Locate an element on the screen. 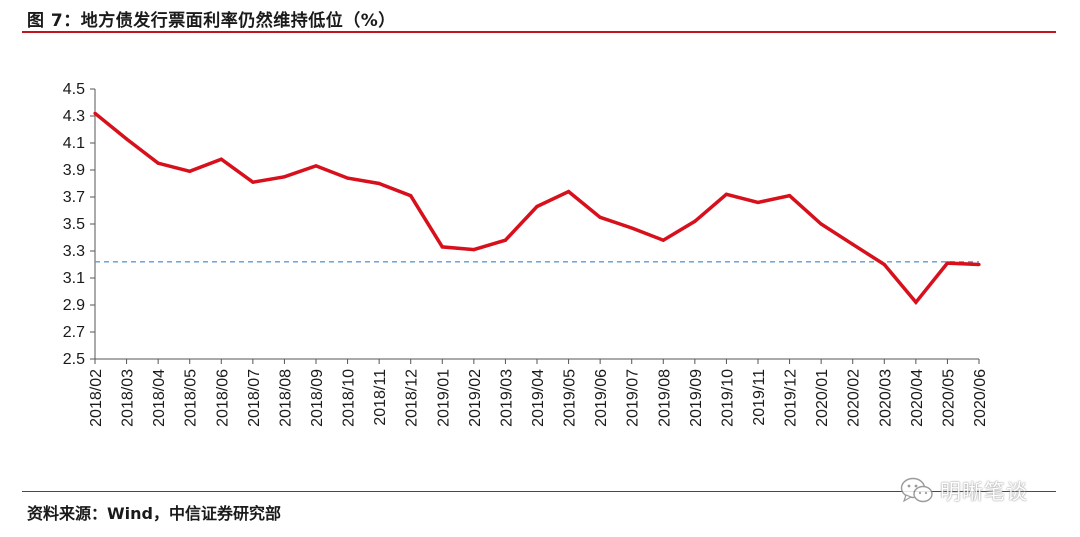 The height and width of the screenshot is (537, 1080). y-tick-label: 2.7 is located at coordinates (74, 332).